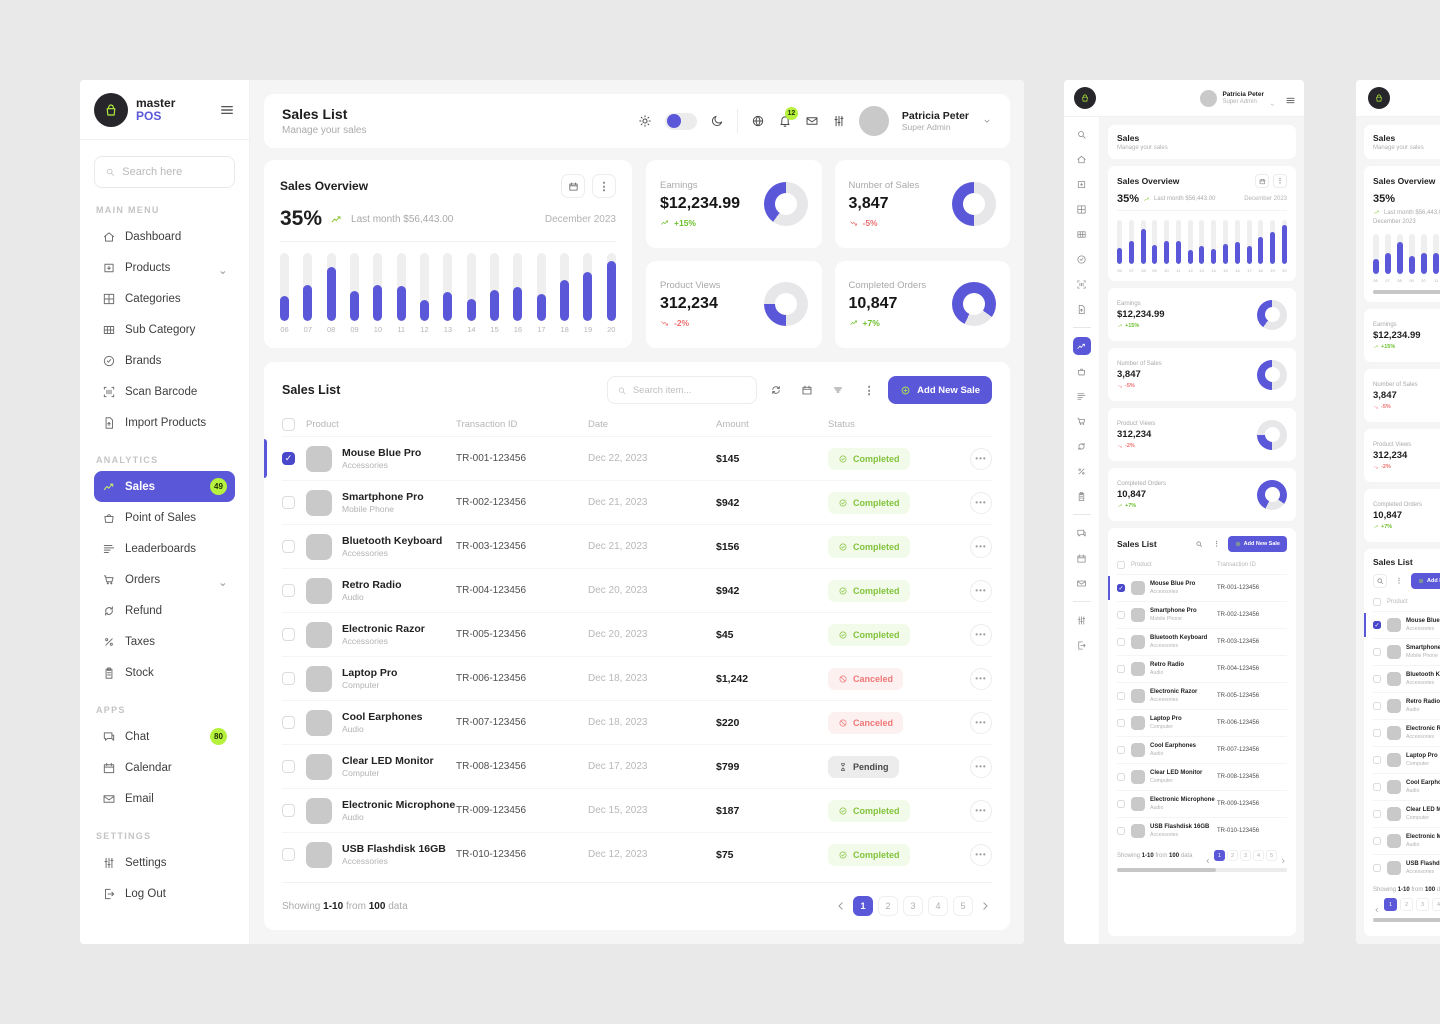  I want to click on table-row: Clear LED Monitor Computer, so click(1406, 813).